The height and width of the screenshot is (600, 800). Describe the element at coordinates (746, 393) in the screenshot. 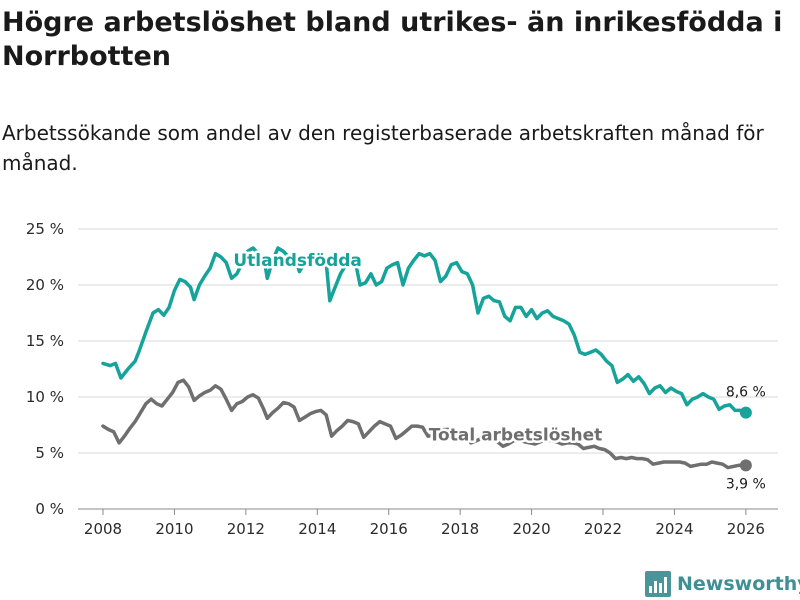

I see `end-value-label-utlandsfodda: 8,6 %` at that location.